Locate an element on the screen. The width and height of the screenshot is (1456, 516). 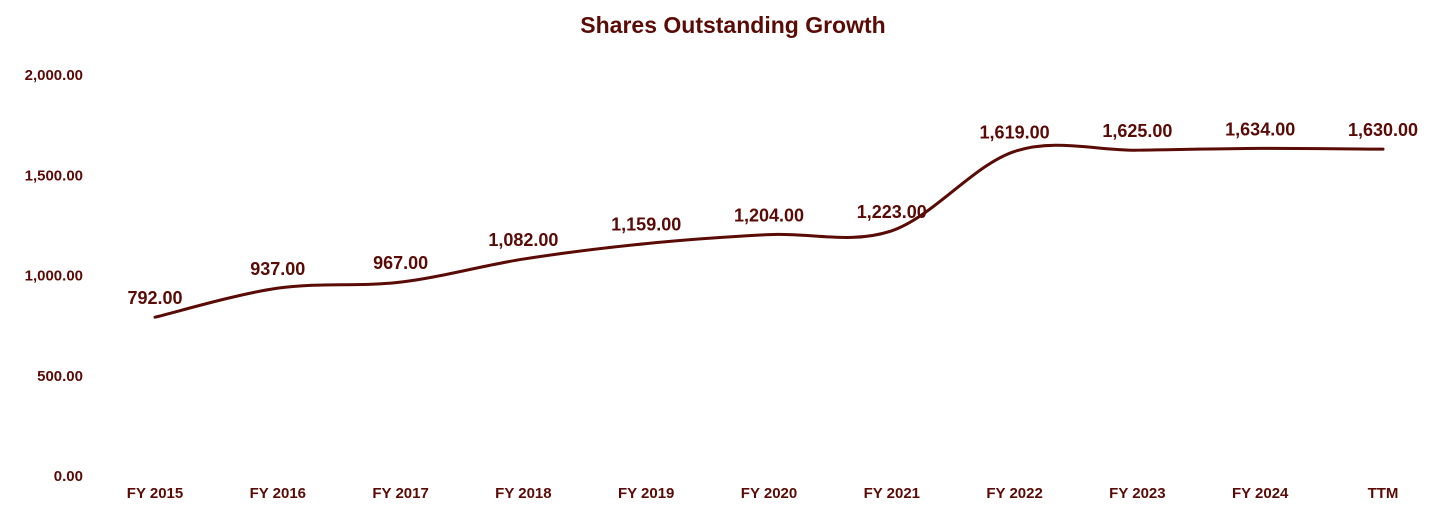
data-label: 937.00 is located at coordinates (277, 269).